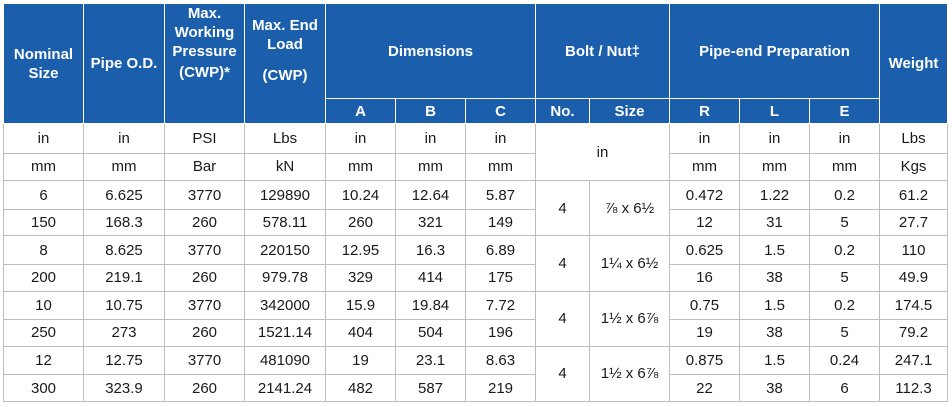 The width and height of the screenshot is (952, 407). I want to click on table-cell: 979.78, so click(285, 278).